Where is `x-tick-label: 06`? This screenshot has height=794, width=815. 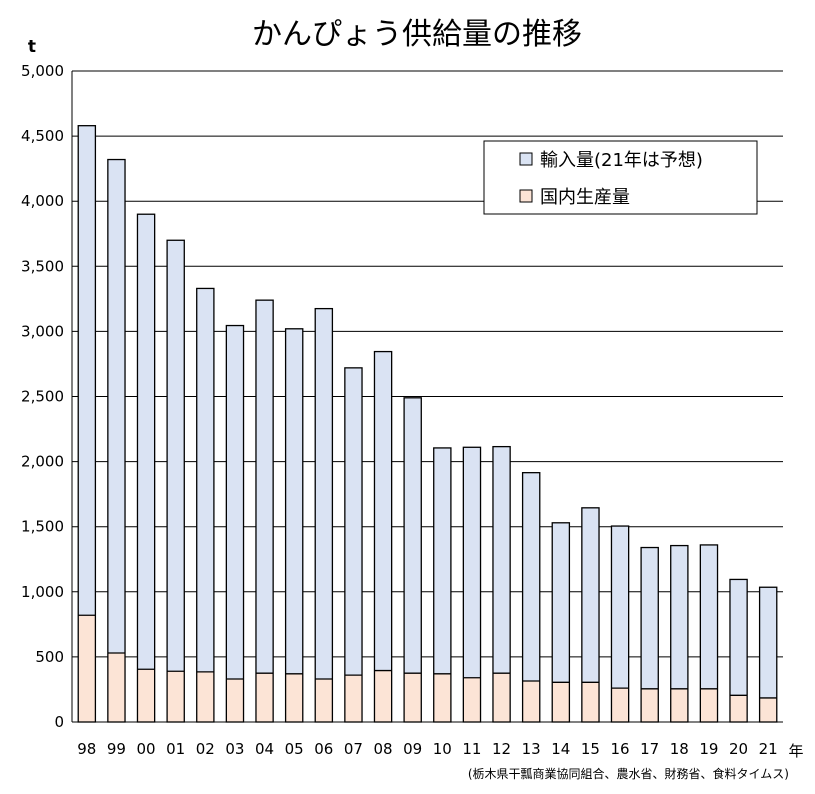 x-tick-label: 06 is located at coordinates (323, 749).